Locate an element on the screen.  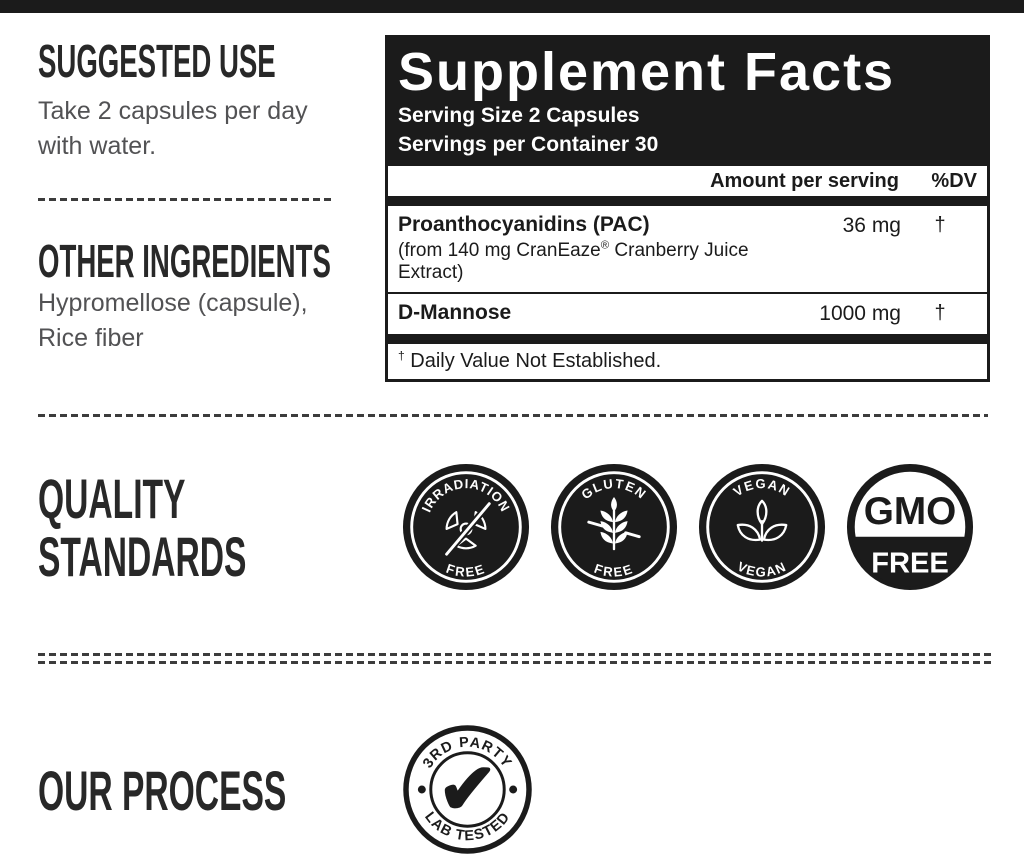
divider-double-dashed-bottom is located at coordinates (516, 662).